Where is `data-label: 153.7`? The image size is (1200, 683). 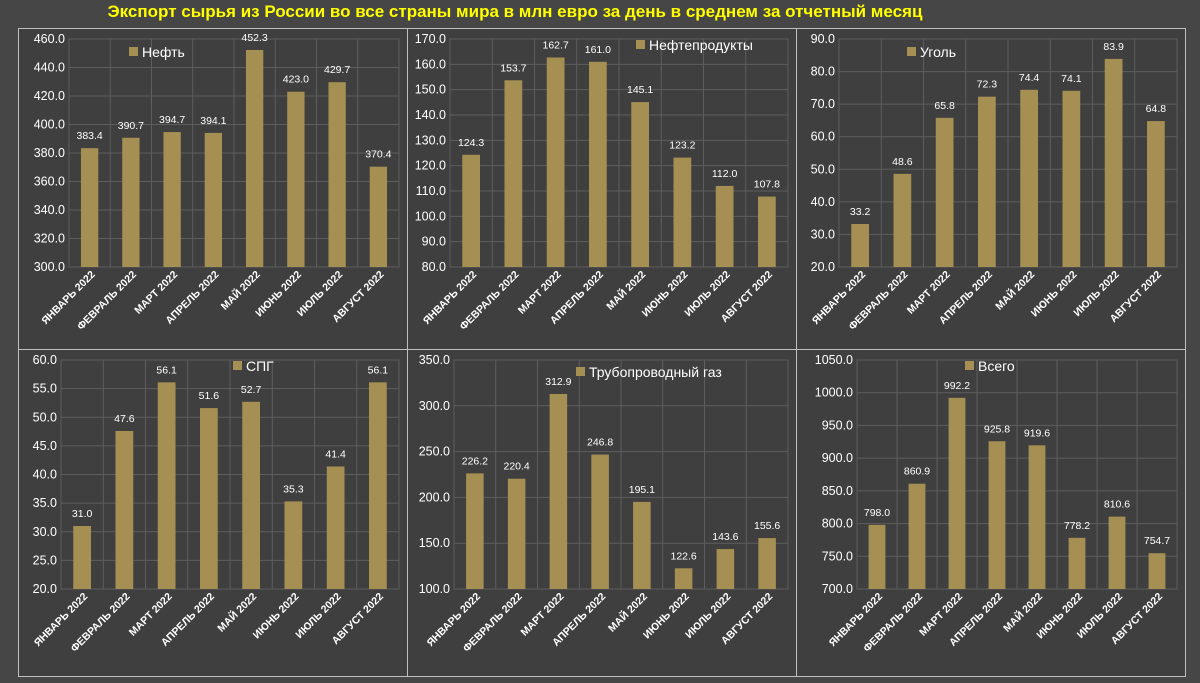
data-label: 153.7 is located at coordinates (513, 68).